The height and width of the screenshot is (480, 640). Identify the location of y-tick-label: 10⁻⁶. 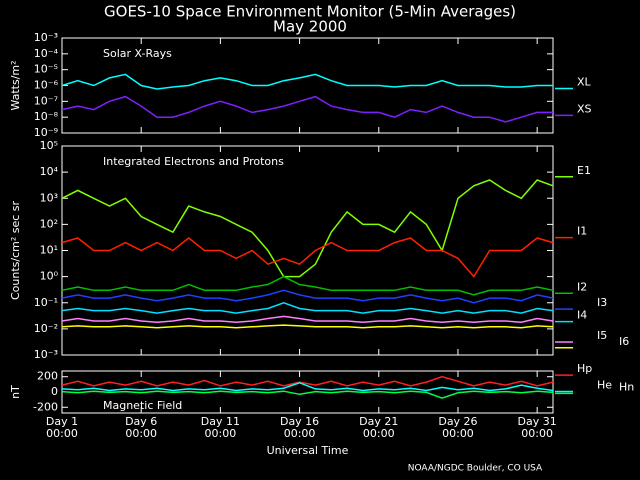
(46, 85).